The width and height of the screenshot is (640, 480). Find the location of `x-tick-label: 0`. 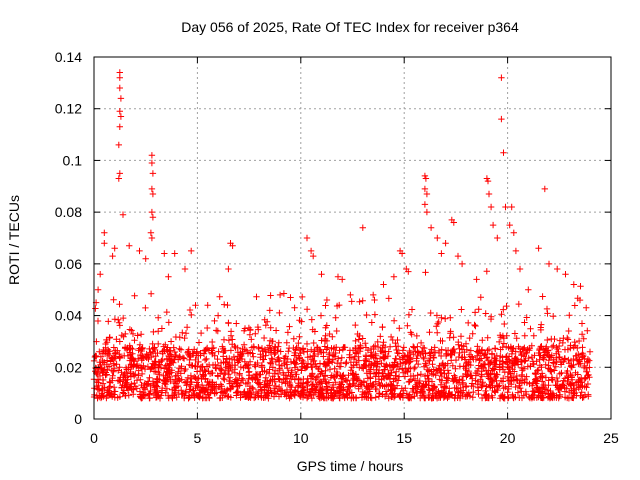

x-tick-label: 0 is located at coordinates (94, 438).